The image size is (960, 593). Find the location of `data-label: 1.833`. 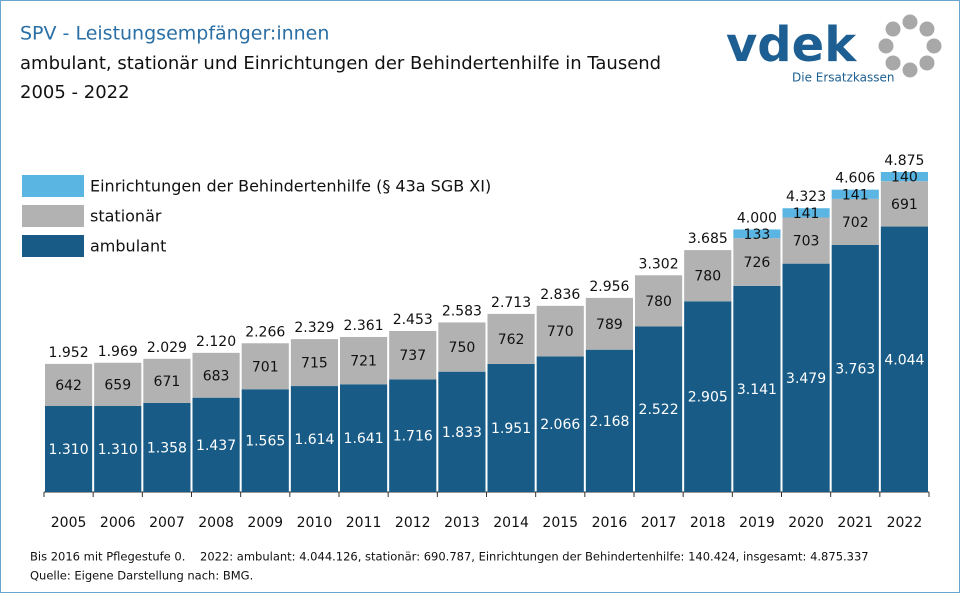

data-label: 1.833 is located at coordinates (462, 433).